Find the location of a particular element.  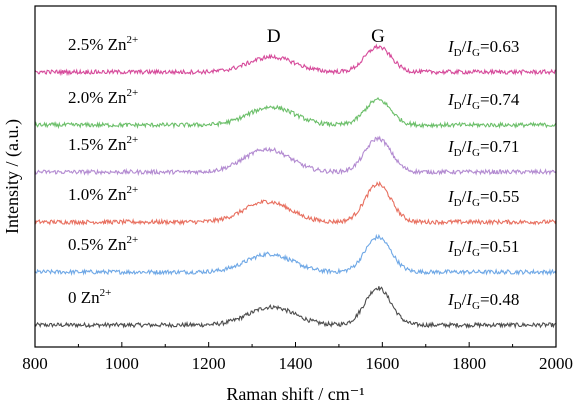

series-ratio-1: ID/IG=0.51 is located at coordinates (483, 248).